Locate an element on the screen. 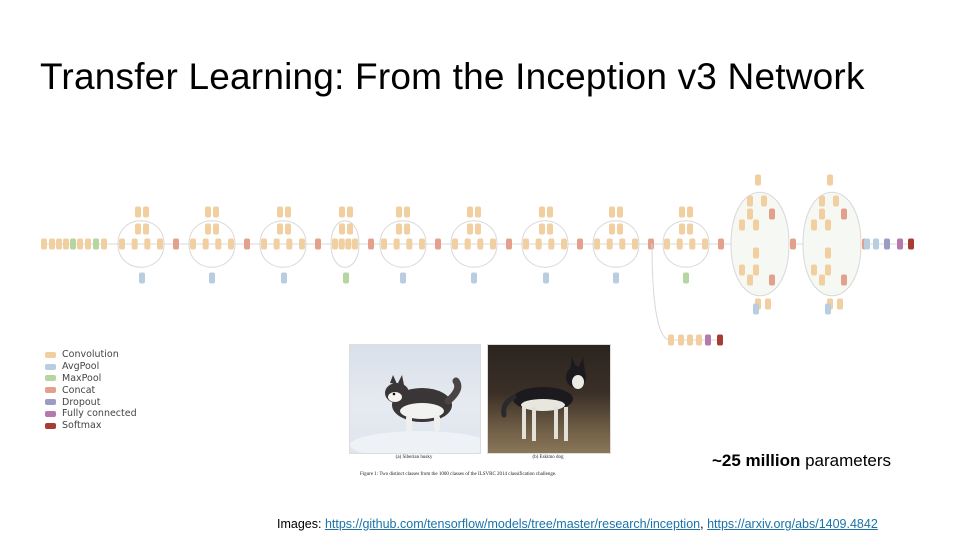 The width and height of the screenshot is (960, 540). legend-item-dropout: Dropout is located at coordinates (91, 402).